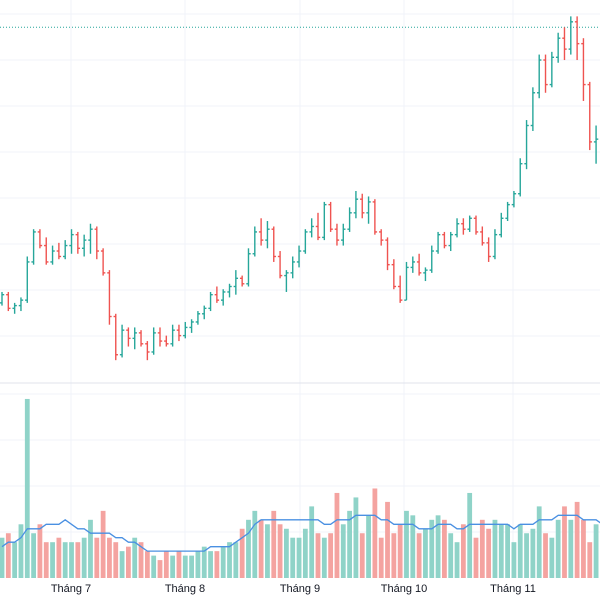 This screenshot has width=600, height=600. What do you see at coordinates (71, 589) in the screenshot?
I see `x-tick-label: Tháng 7` at bounding box center [71, 589].